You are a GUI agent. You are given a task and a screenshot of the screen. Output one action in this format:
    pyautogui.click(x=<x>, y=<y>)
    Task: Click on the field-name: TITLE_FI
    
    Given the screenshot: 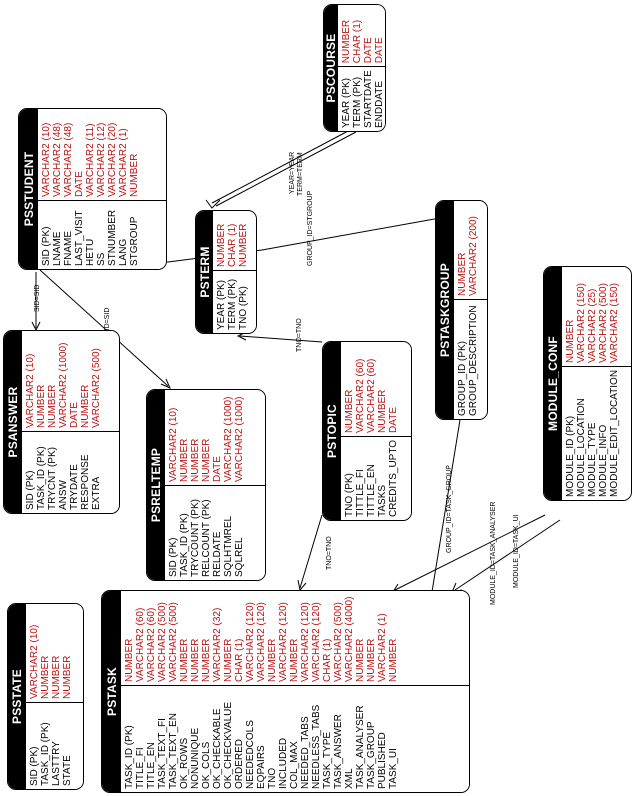 What is the action you would take?
    pyautogui.click(x=140, y=768)
    